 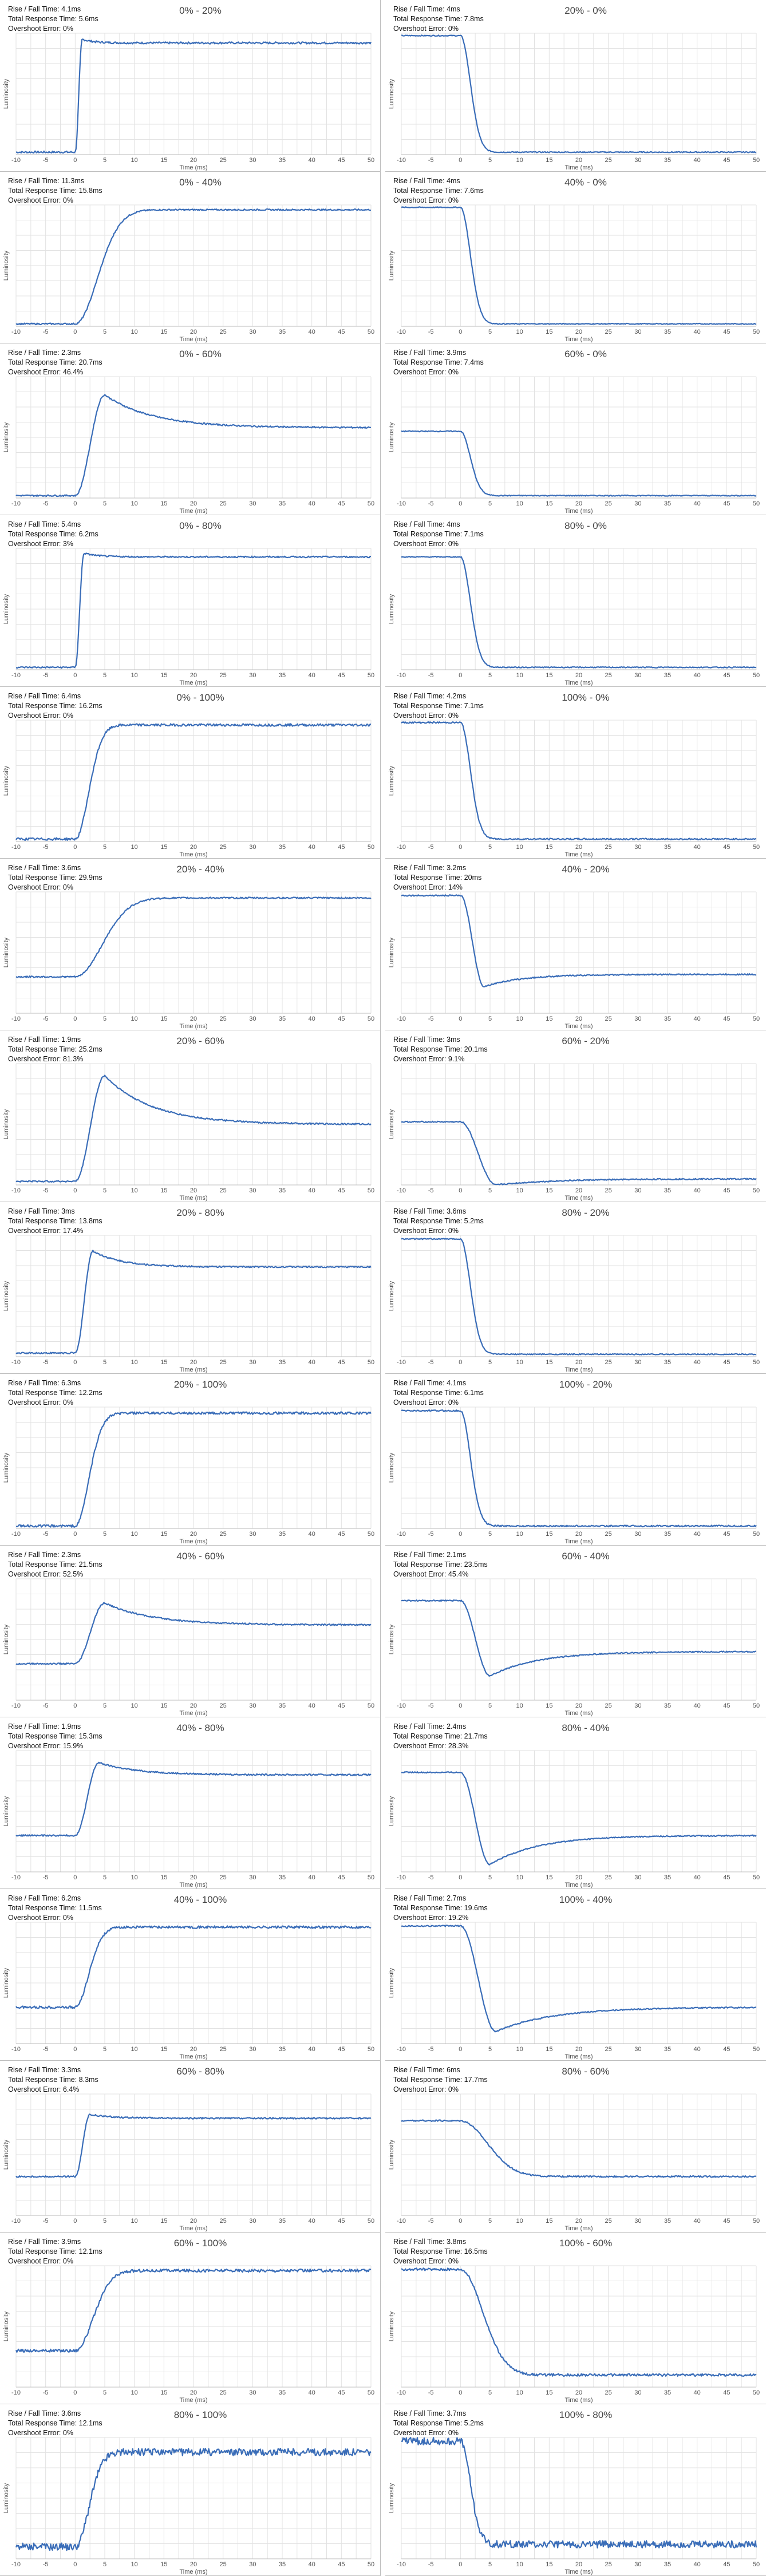 I want to click on rise-fall-time-text: Rise / Fall Time: 3.6ms, so click(x=44, y=2413).